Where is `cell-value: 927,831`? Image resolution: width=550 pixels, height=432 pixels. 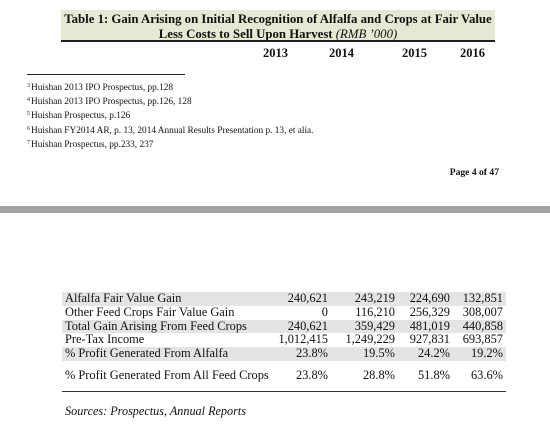 cell-value: 927,831 is located at coordinates (429, 339).